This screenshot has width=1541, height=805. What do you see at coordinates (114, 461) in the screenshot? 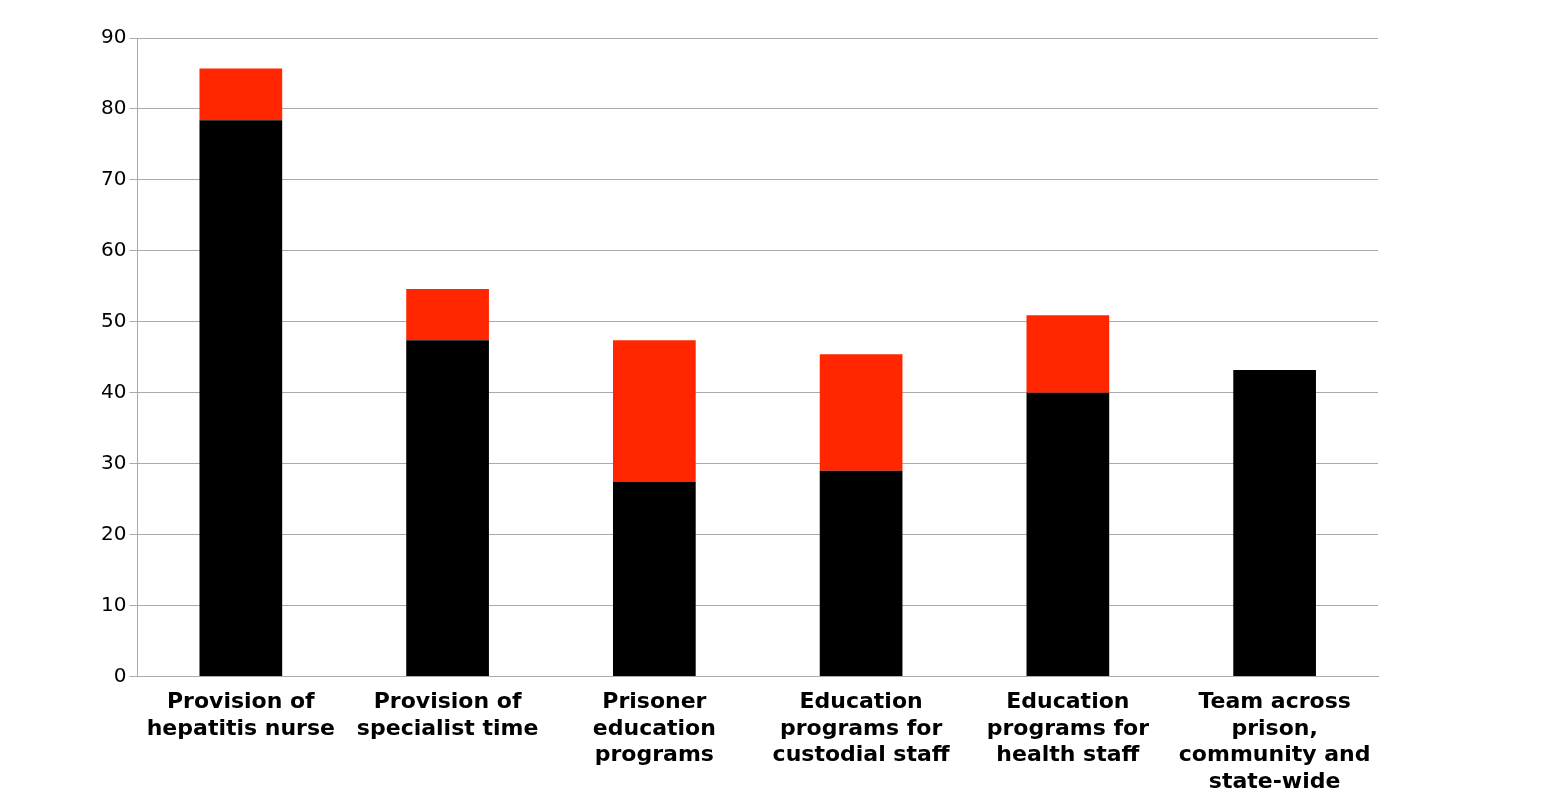
I see `y-tick-label: 30` at bounding box center [114, 461].